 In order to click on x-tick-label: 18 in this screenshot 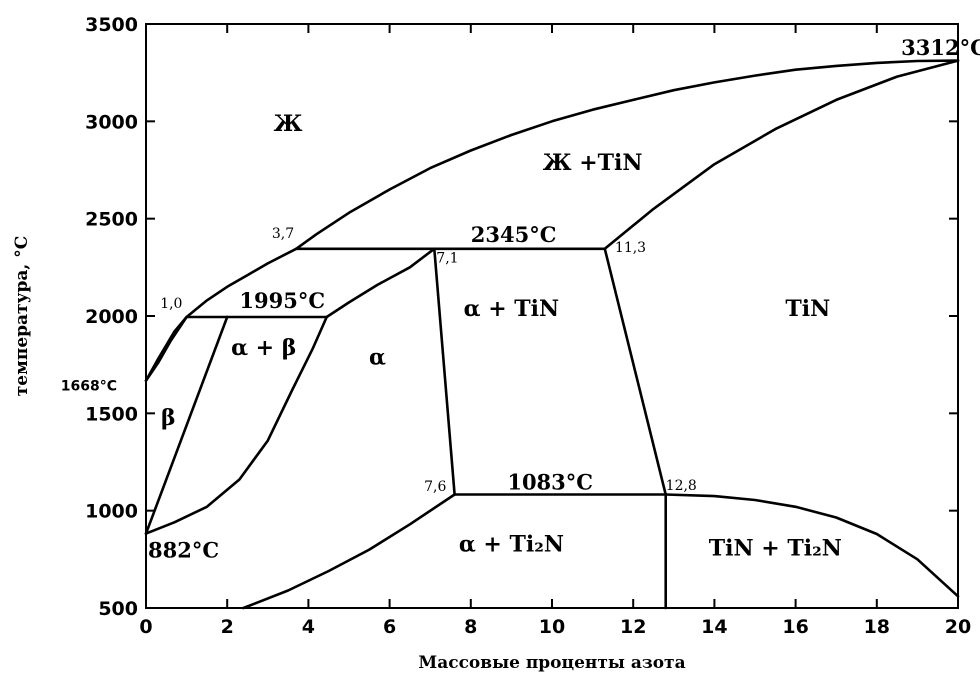, I will do `click(877, 627)`.